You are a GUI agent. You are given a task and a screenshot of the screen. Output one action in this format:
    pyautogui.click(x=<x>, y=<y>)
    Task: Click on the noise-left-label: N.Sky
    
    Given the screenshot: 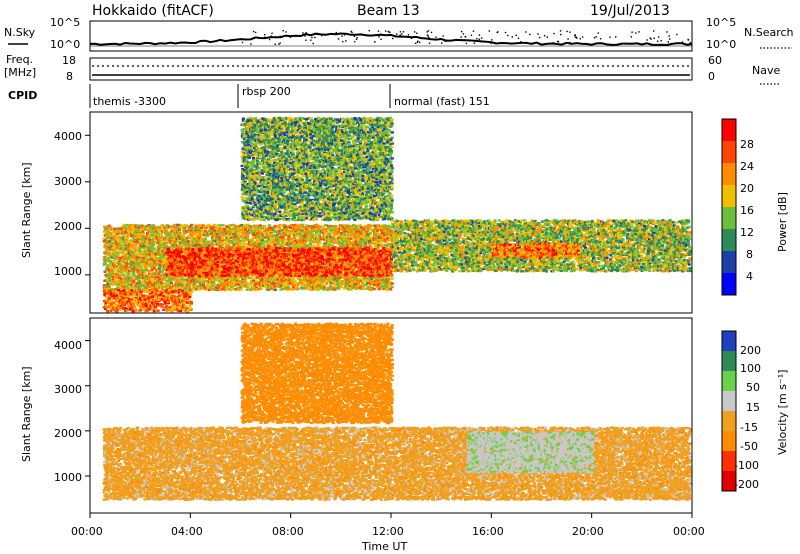 What is the action you would take?
    pyautogui.click(x=20, y=32)
    